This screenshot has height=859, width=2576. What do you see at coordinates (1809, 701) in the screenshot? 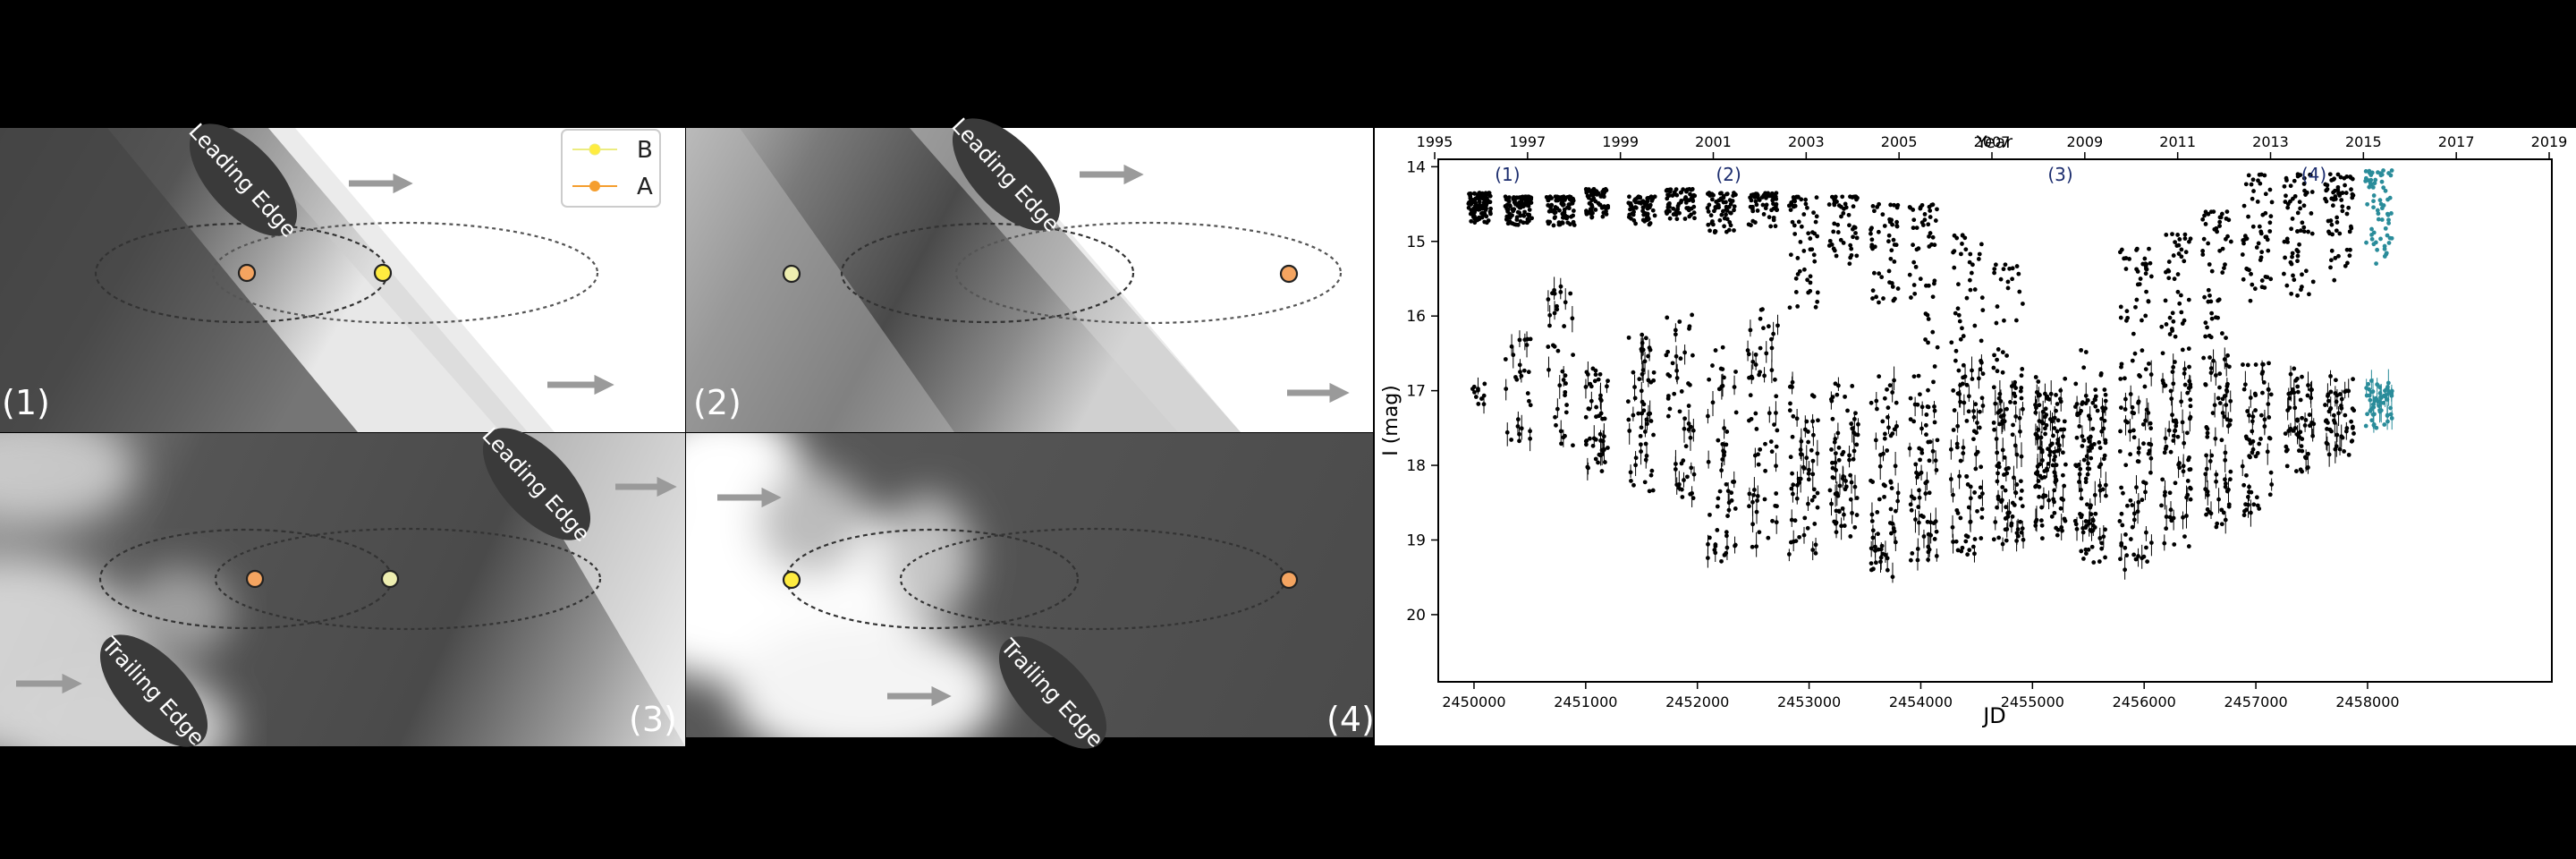
I see `x-tick-label: 2453000` at bounding box center [1809, 701].